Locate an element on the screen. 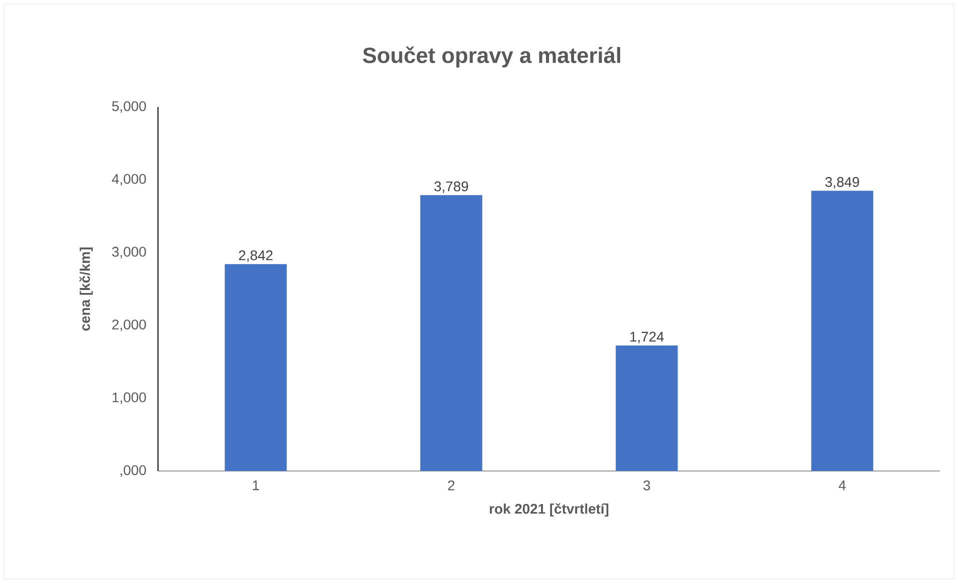 This screenshot has height=583, width=958. data-label: 3,849 is located at coordinates (842, 183).